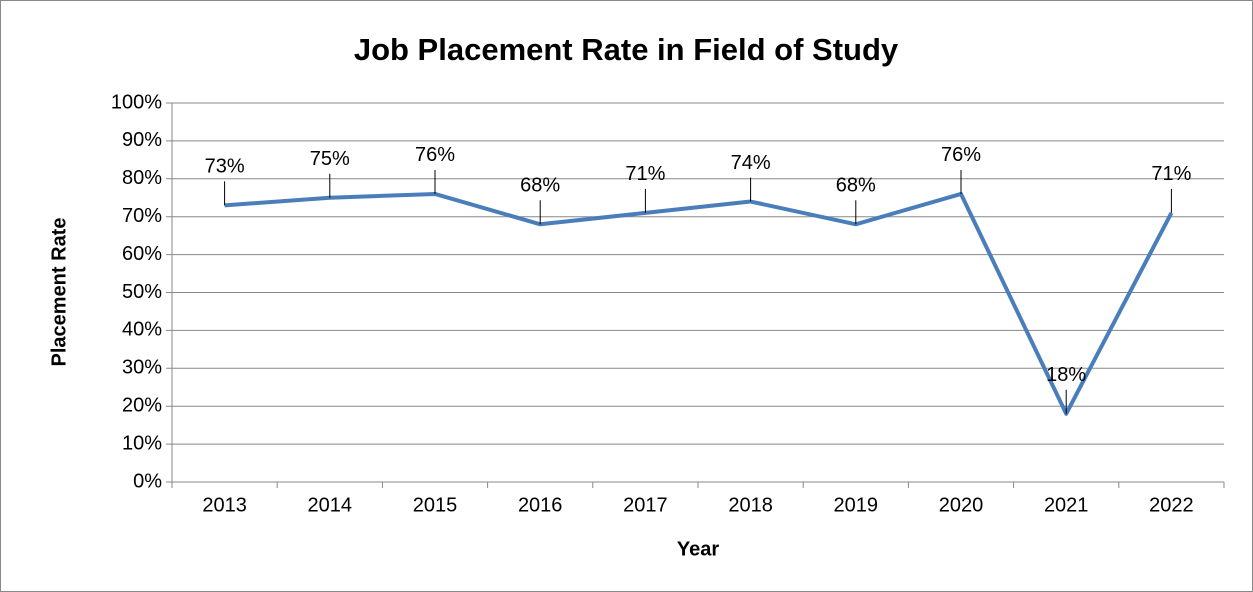 Image resolution: width=1253 pixels, height=592 pixels. Describe the element at coordinates (142, 405) in the screenshot. I see `y-tick-label: 20%` at that location.